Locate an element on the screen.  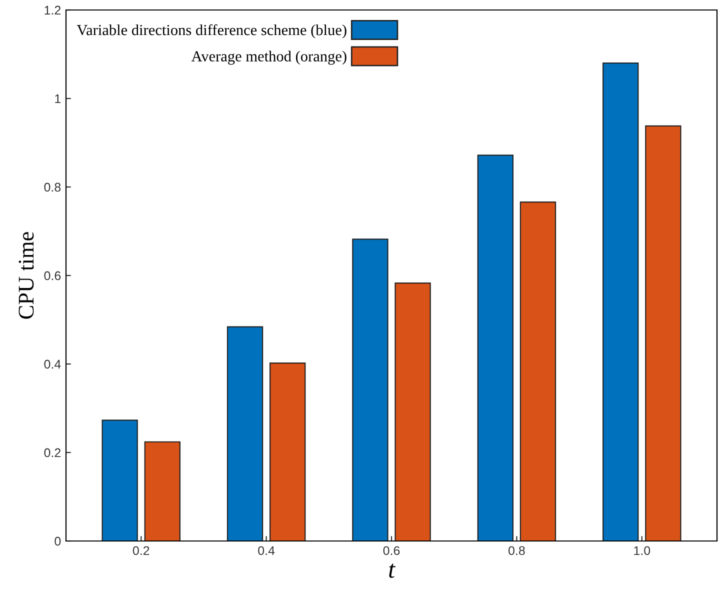
x-tick-label: 0.8 is located at coordinates (516, 551).